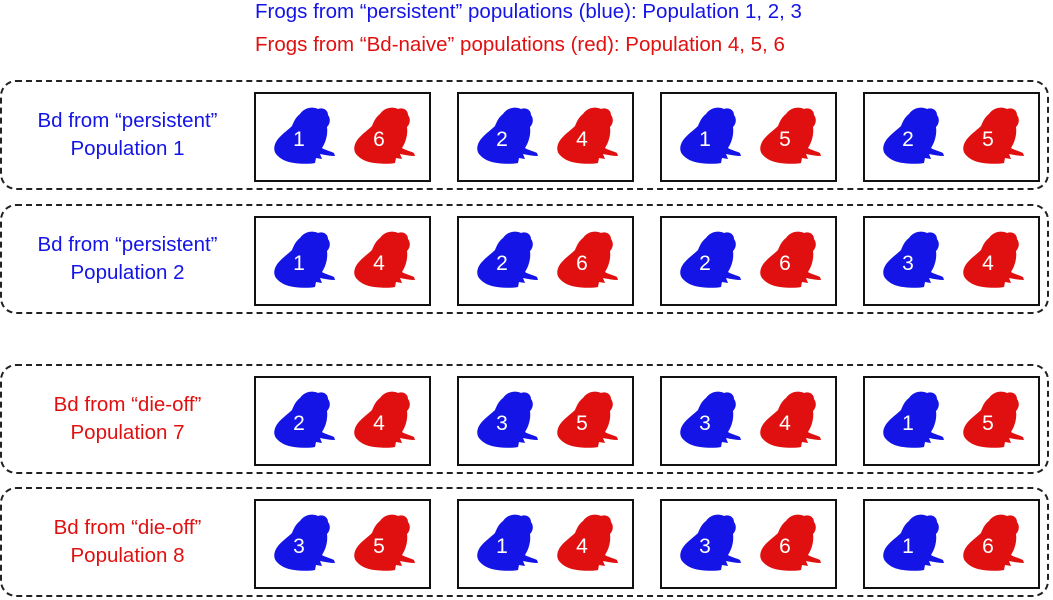 This screenshot has height=600, width=1053. What do you see at coordinates (127, 555) in the screenshot?
I see `bd-population-label: Population 8` at bounding box center [127, 555].